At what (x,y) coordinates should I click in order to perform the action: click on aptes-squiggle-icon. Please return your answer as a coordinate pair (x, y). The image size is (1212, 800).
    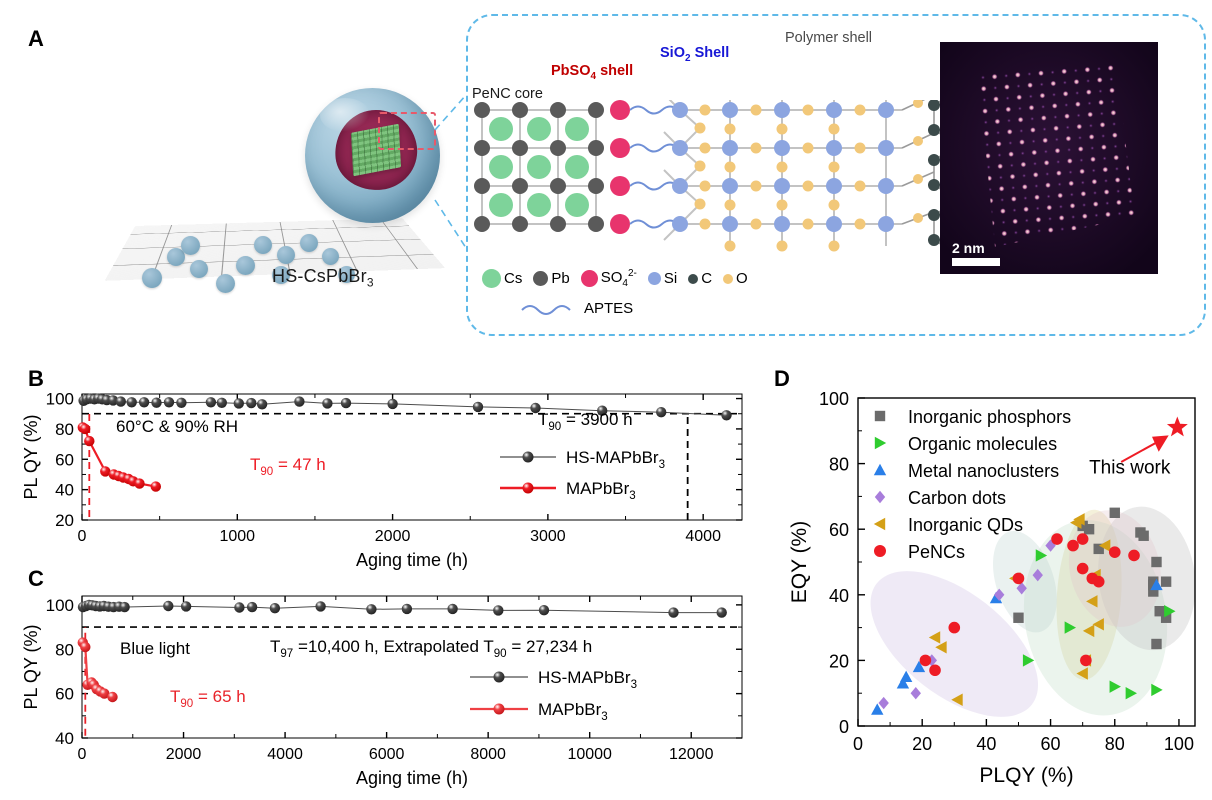
    Looking at the image, I should click on (546, 309).